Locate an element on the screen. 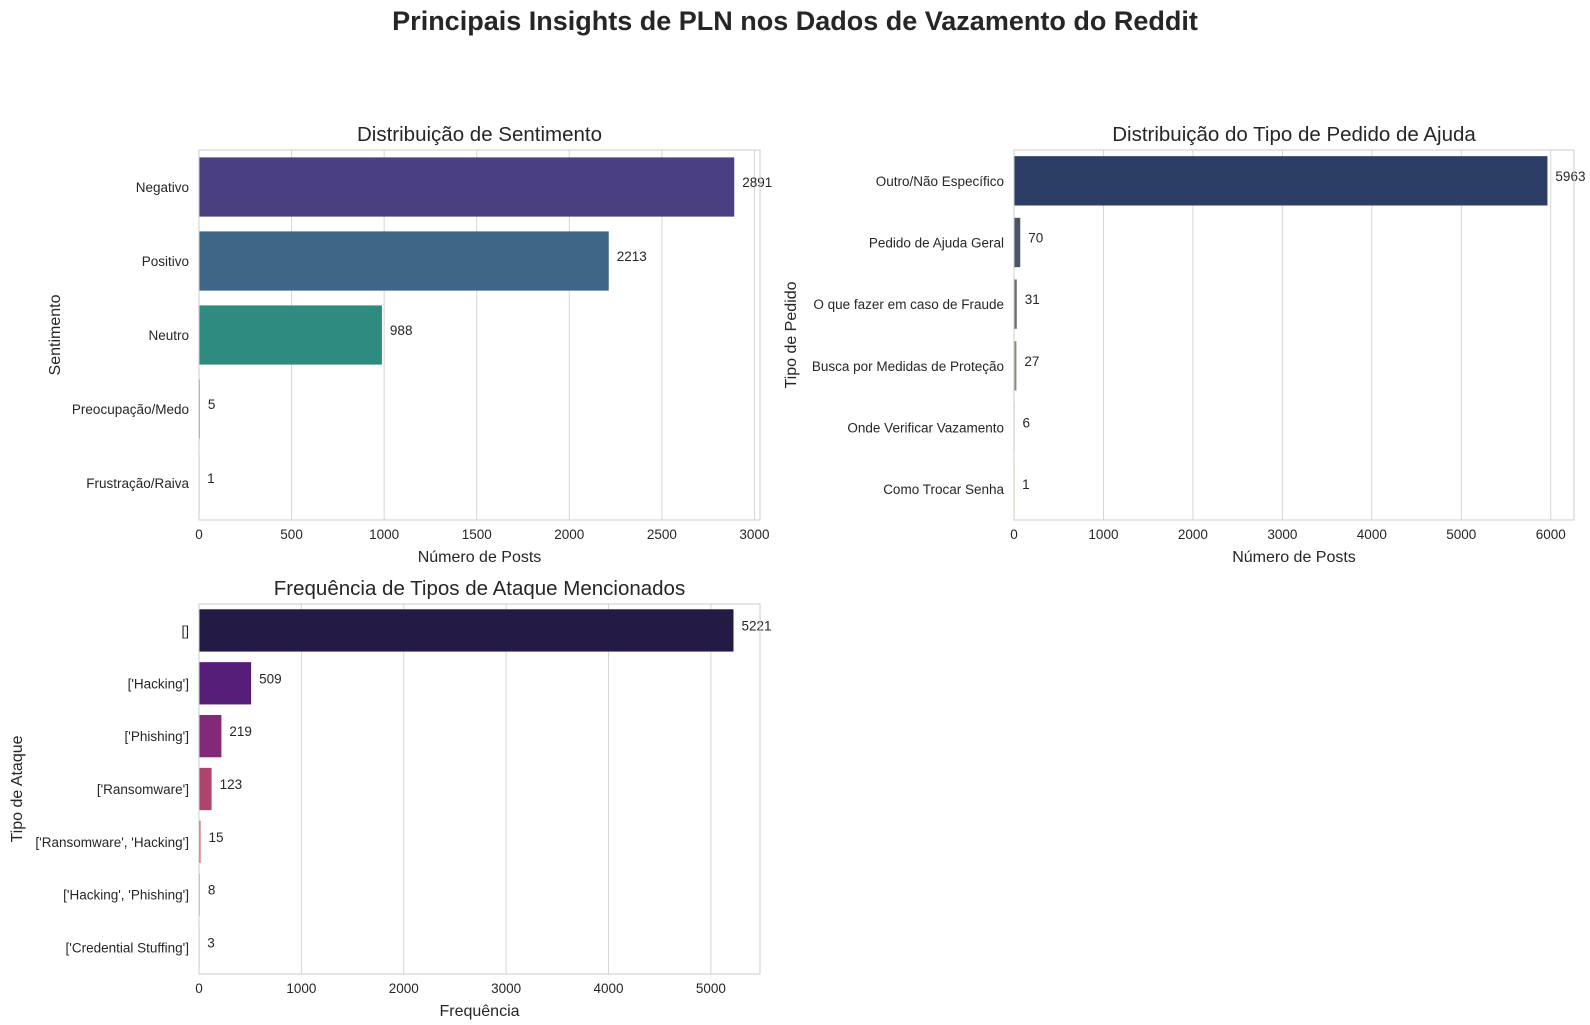 Image resolution: width=1590 pixels, height=1025 pixels. chart-1-data-label: 31 is located at coordinates (1032, 299).